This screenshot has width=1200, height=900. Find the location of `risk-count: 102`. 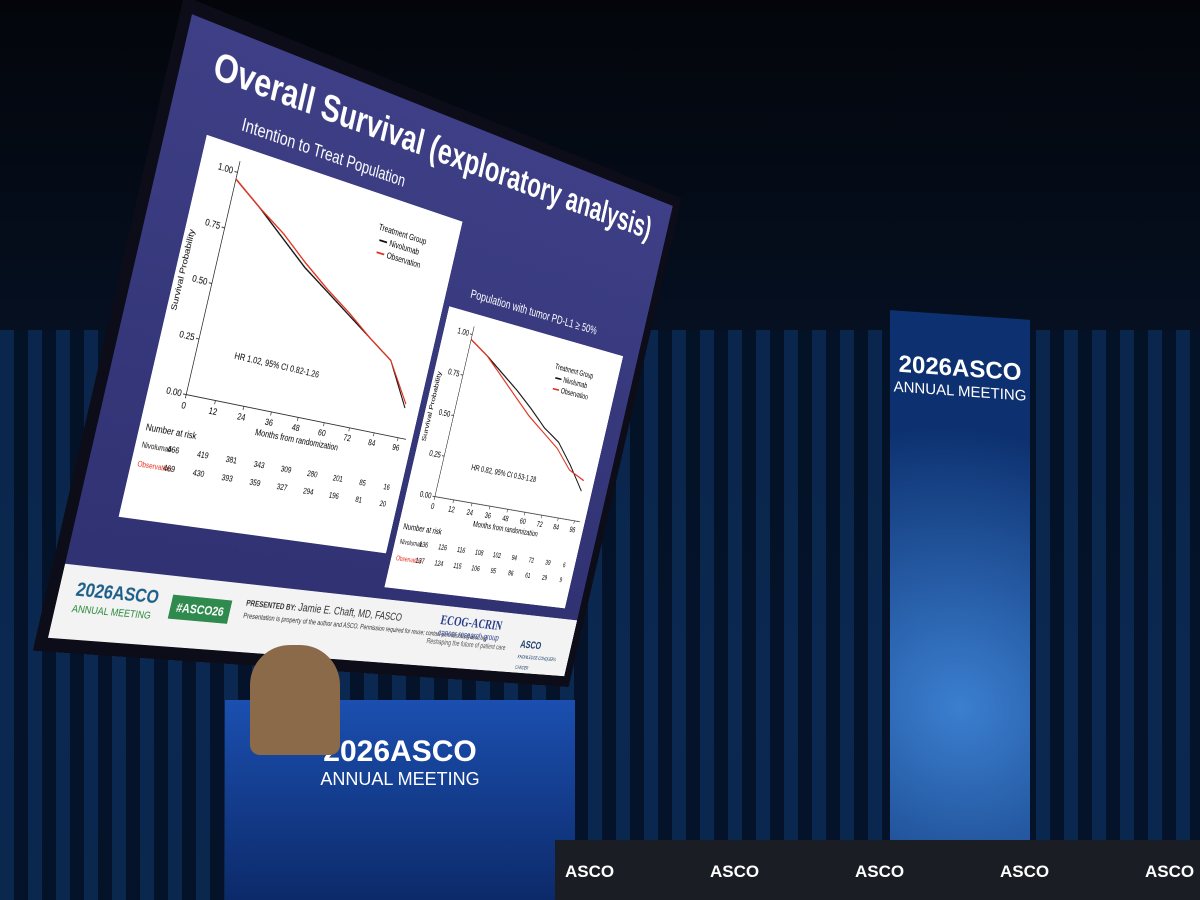

risk-count: 102 is located at coordinates (497, 554).